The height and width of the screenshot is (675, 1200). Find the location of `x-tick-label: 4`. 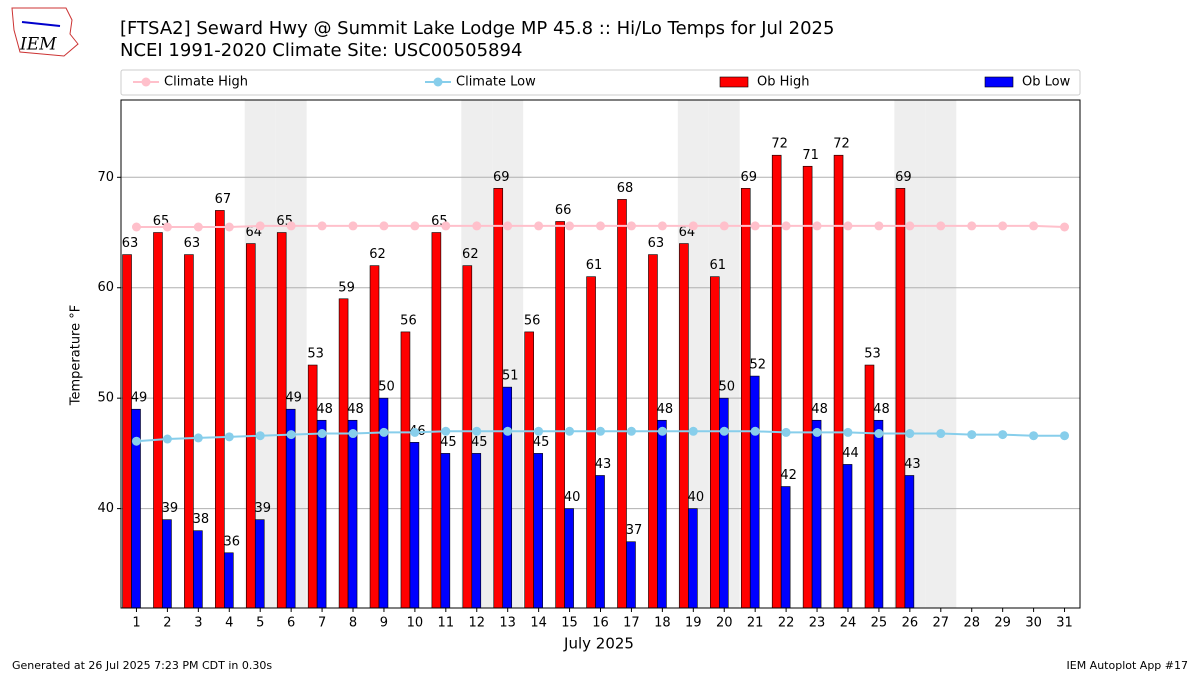

x-tick-label: 4 is located at coordinates (229, 623).